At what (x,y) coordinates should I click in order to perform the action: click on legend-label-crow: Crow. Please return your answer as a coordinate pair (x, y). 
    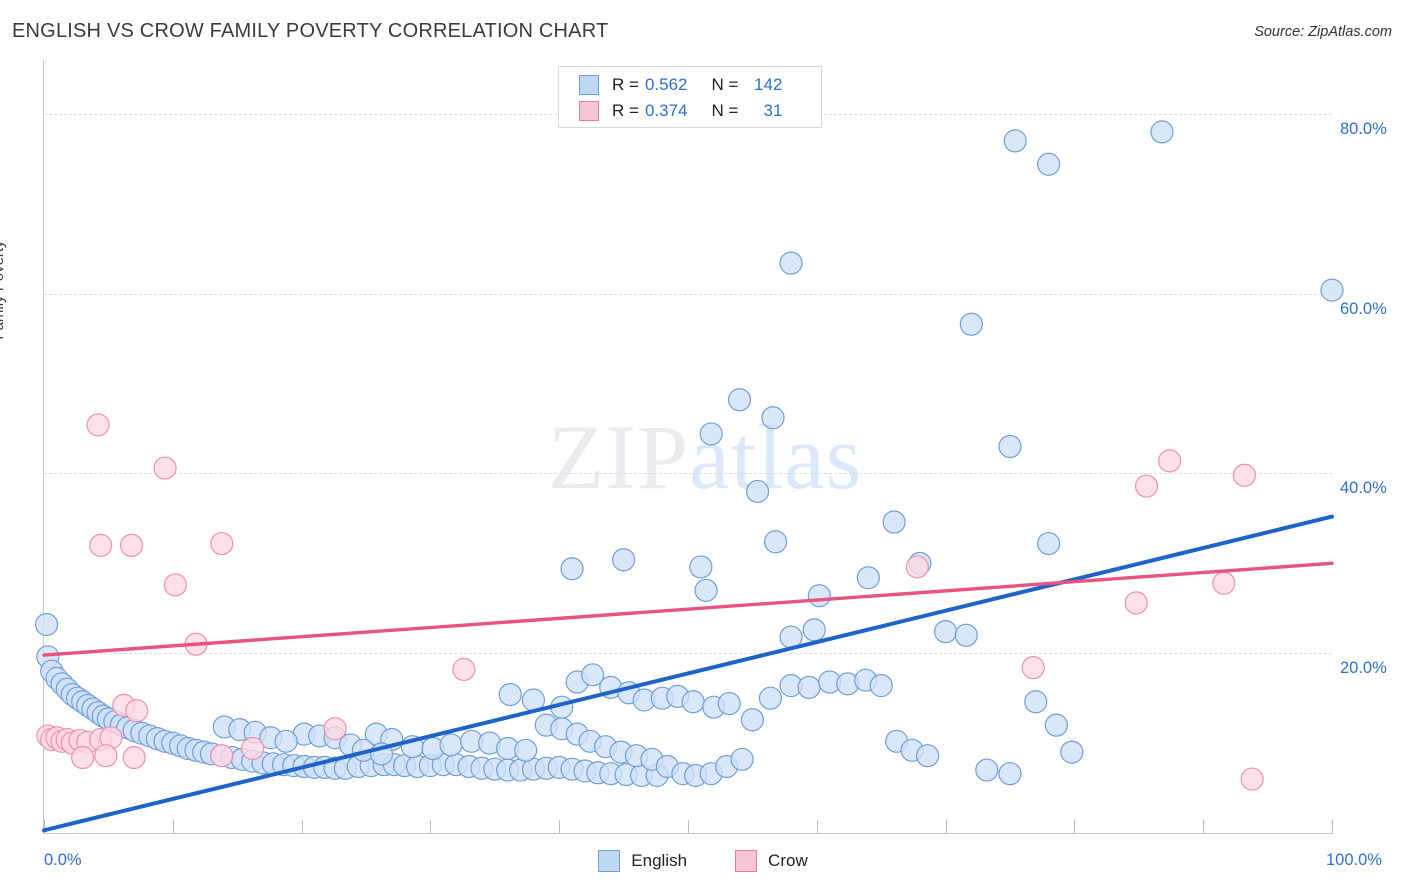
    Looking at the image, I should click on (788, 860).